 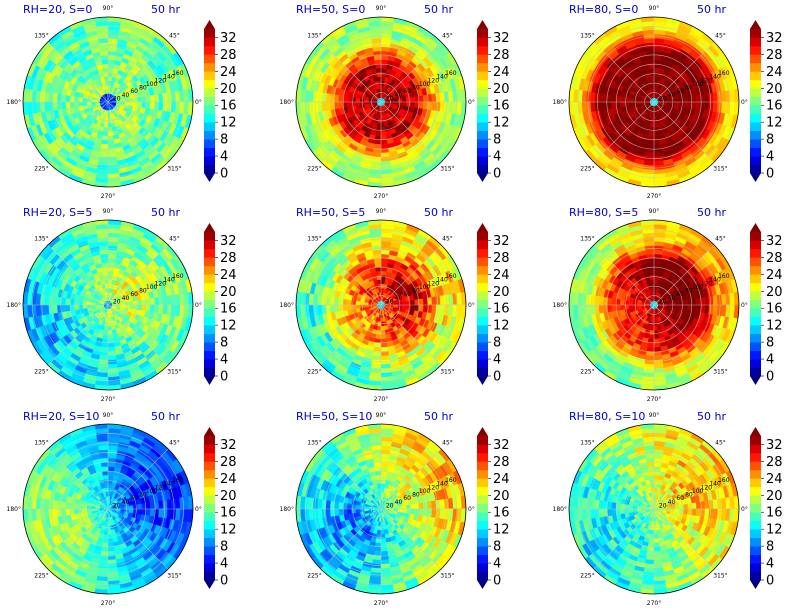 I want to click on colorbar-tick-label: 4, so click(x=770, y=157).